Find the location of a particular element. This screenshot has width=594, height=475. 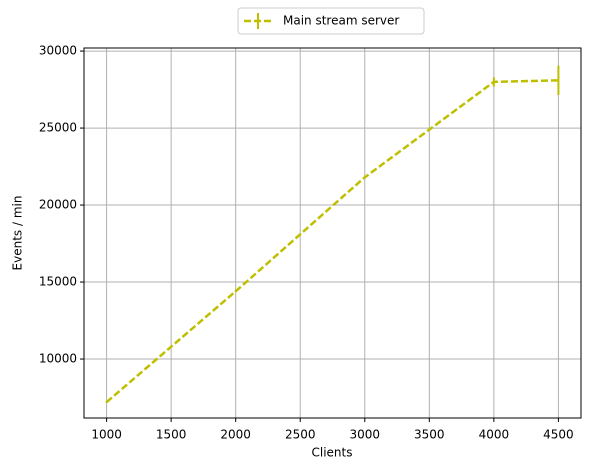

x-tick-label: 4000 is located at coordinates (494, 435).